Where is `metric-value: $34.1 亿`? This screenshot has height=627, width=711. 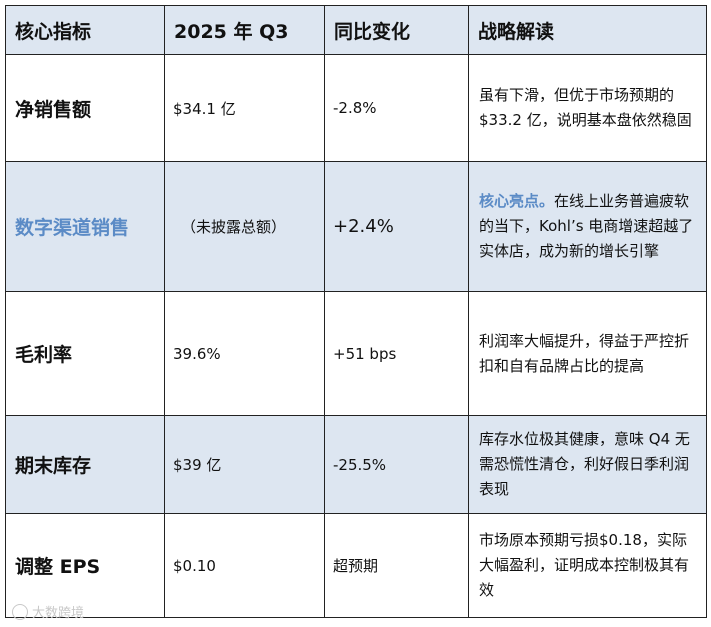
metric-value: $34.1 亿 is located at coordinates (244, 108).